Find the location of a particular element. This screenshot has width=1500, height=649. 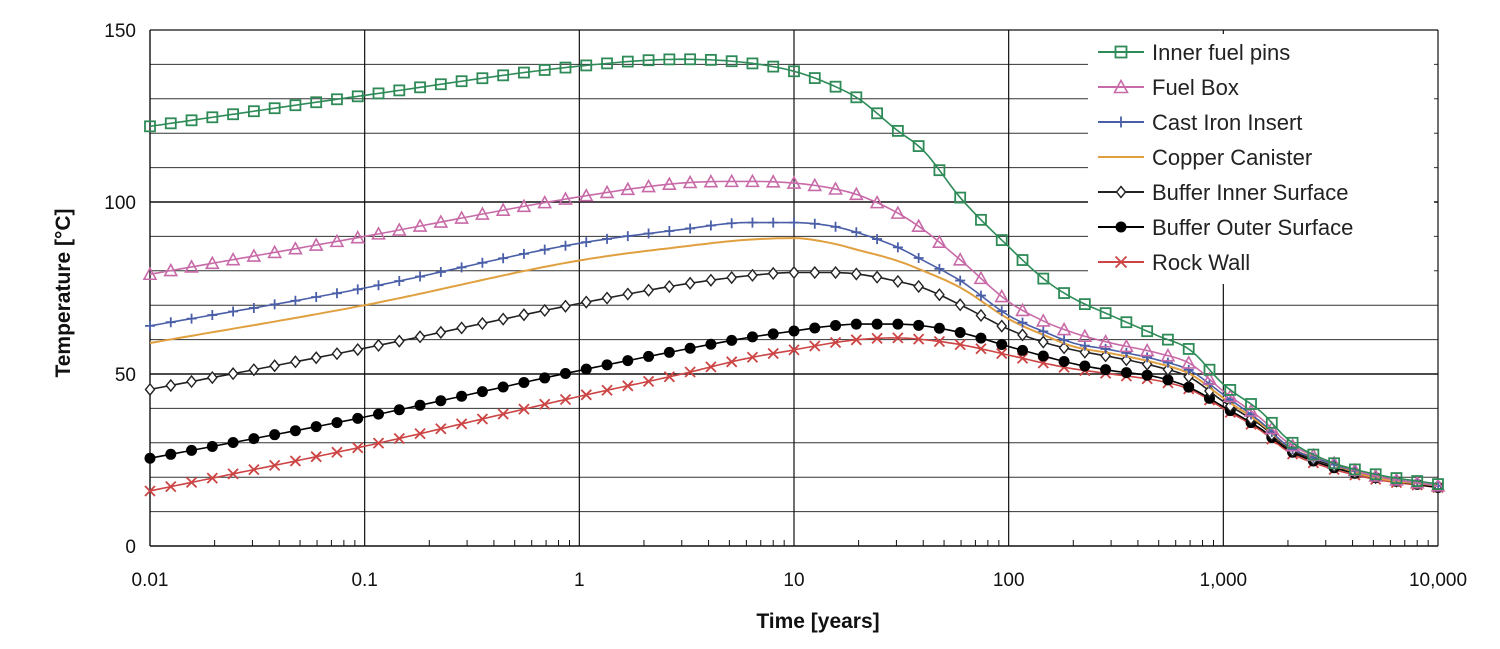

y-tick-label: 0 is located at coordinates (130, 547).